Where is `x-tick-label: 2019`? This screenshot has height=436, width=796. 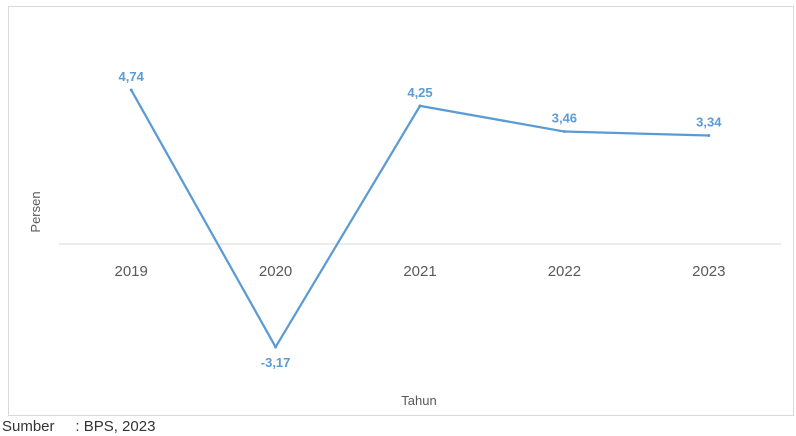
x-tick-label: 2019 is located at coordinates (131, 271).